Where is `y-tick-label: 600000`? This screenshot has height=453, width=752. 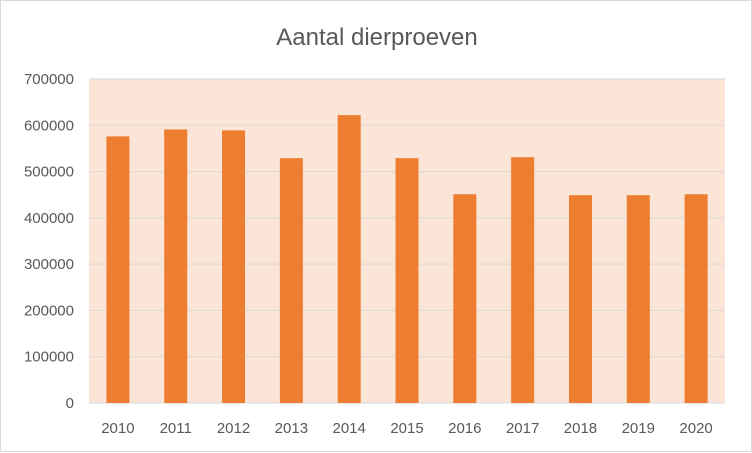 y-tick-label: 600000 is located at coordinates (49, 125).